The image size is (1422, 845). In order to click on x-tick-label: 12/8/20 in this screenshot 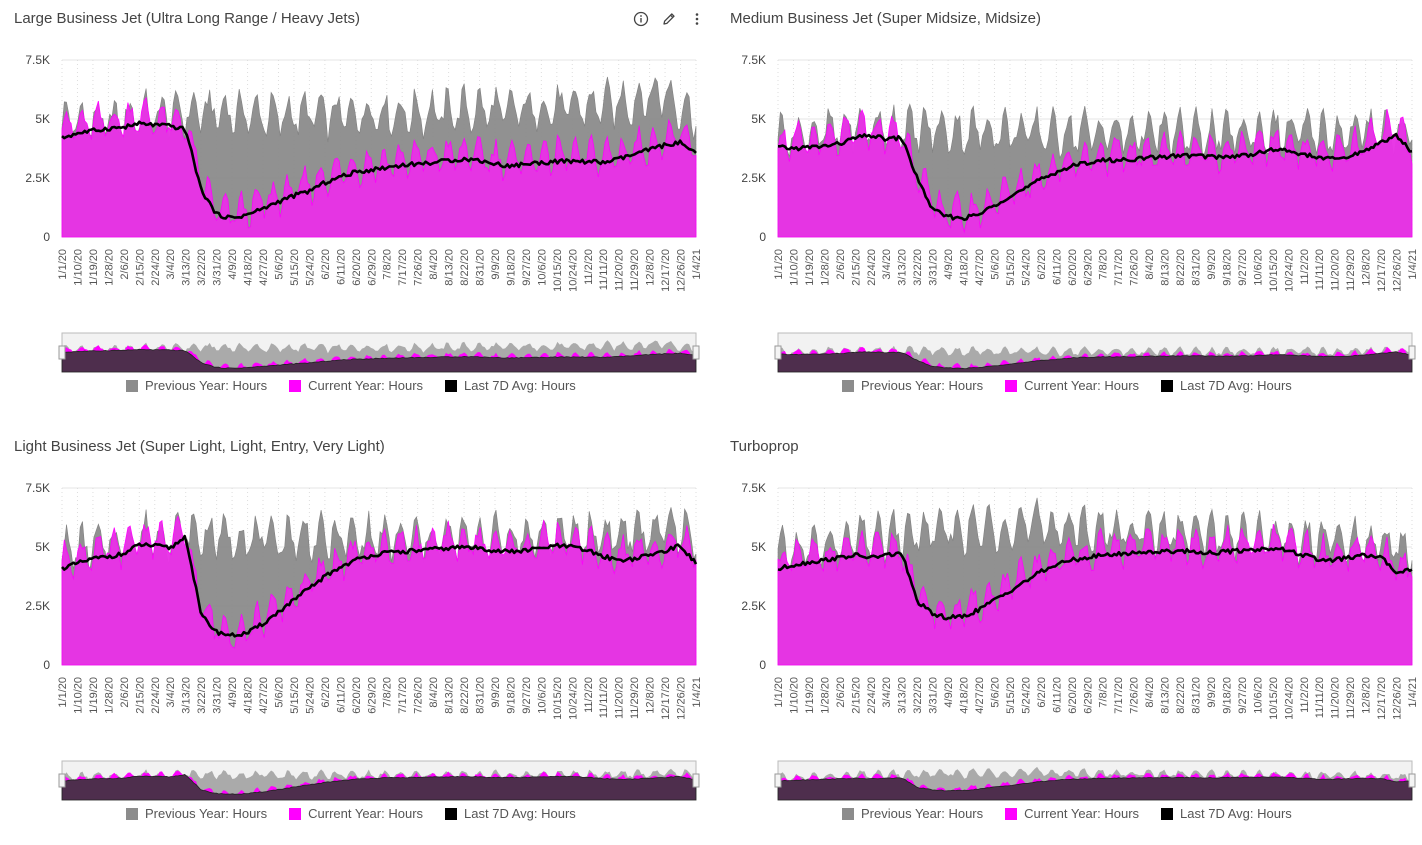, I will do `click(1367, 267)`.